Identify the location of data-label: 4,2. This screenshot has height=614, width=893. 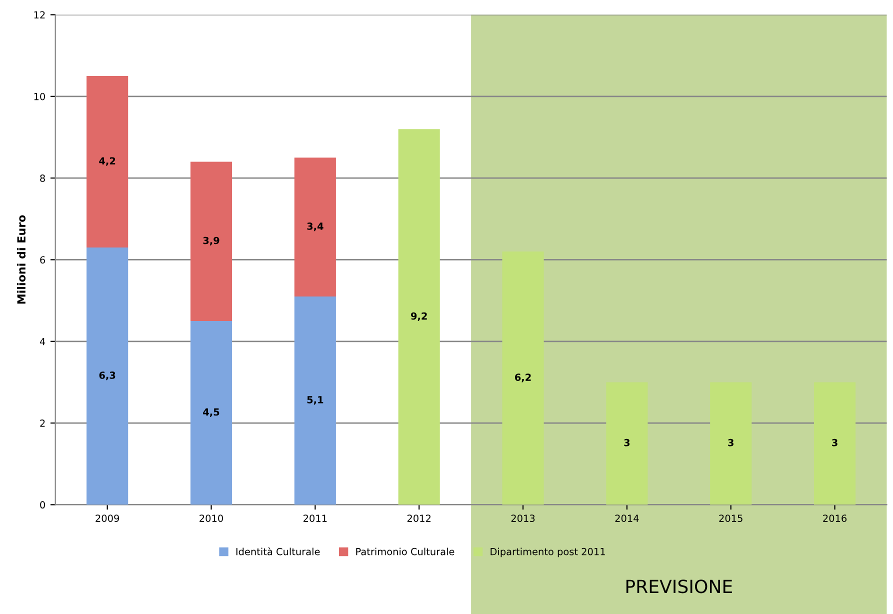
(107, 161).